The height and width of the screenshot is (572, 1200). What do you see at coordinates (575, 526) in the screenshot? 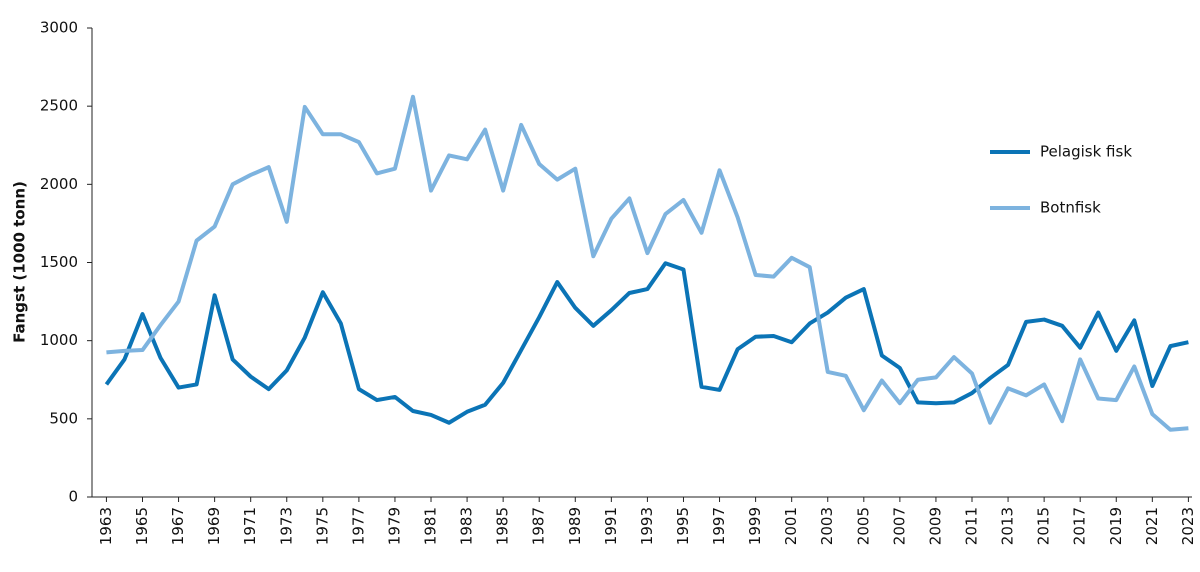
I see `x-tick-label: 1989` at bounding box center [575, 526].